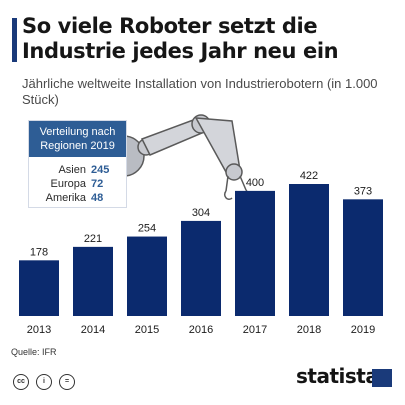 Image resolution: width=405 pixels, height=405 pixels. Describe the element at coordinates (309, 250) in the screenshot. I see `bar-2018` at that location.